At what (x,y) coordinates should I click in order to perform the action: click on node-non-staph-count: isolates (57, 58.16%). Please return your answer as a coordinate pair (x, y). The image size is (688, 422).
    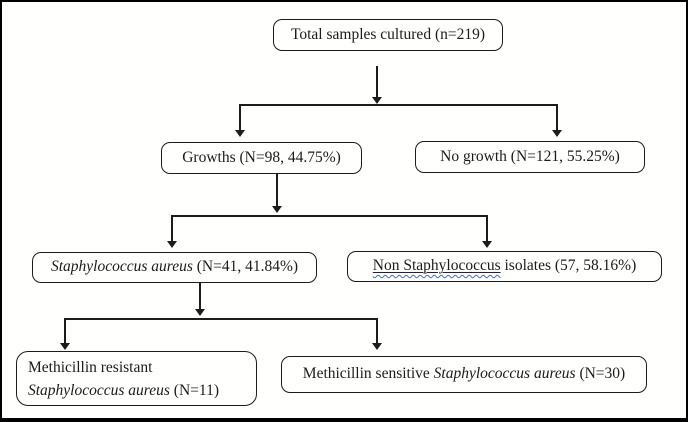
    Looking at the image, I should click on (568, 266).